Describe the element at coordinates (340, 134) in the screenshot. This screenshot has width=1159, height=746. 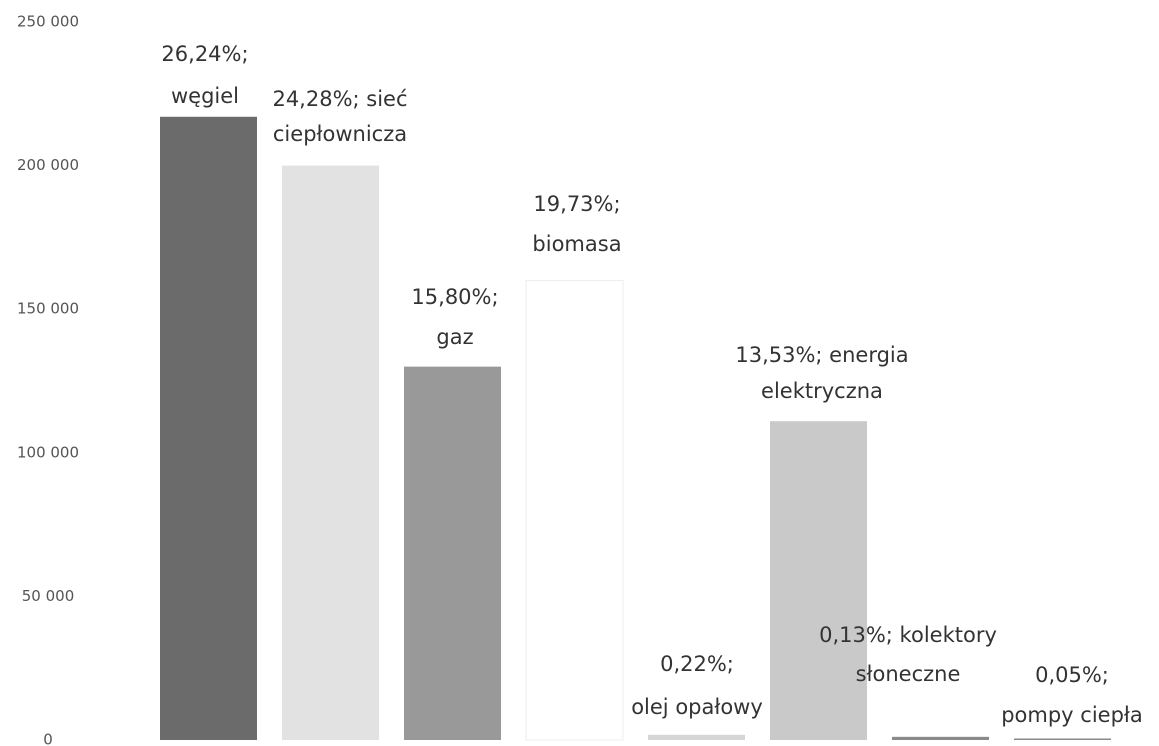
I see `data-label: ciepłownicza` at that location.